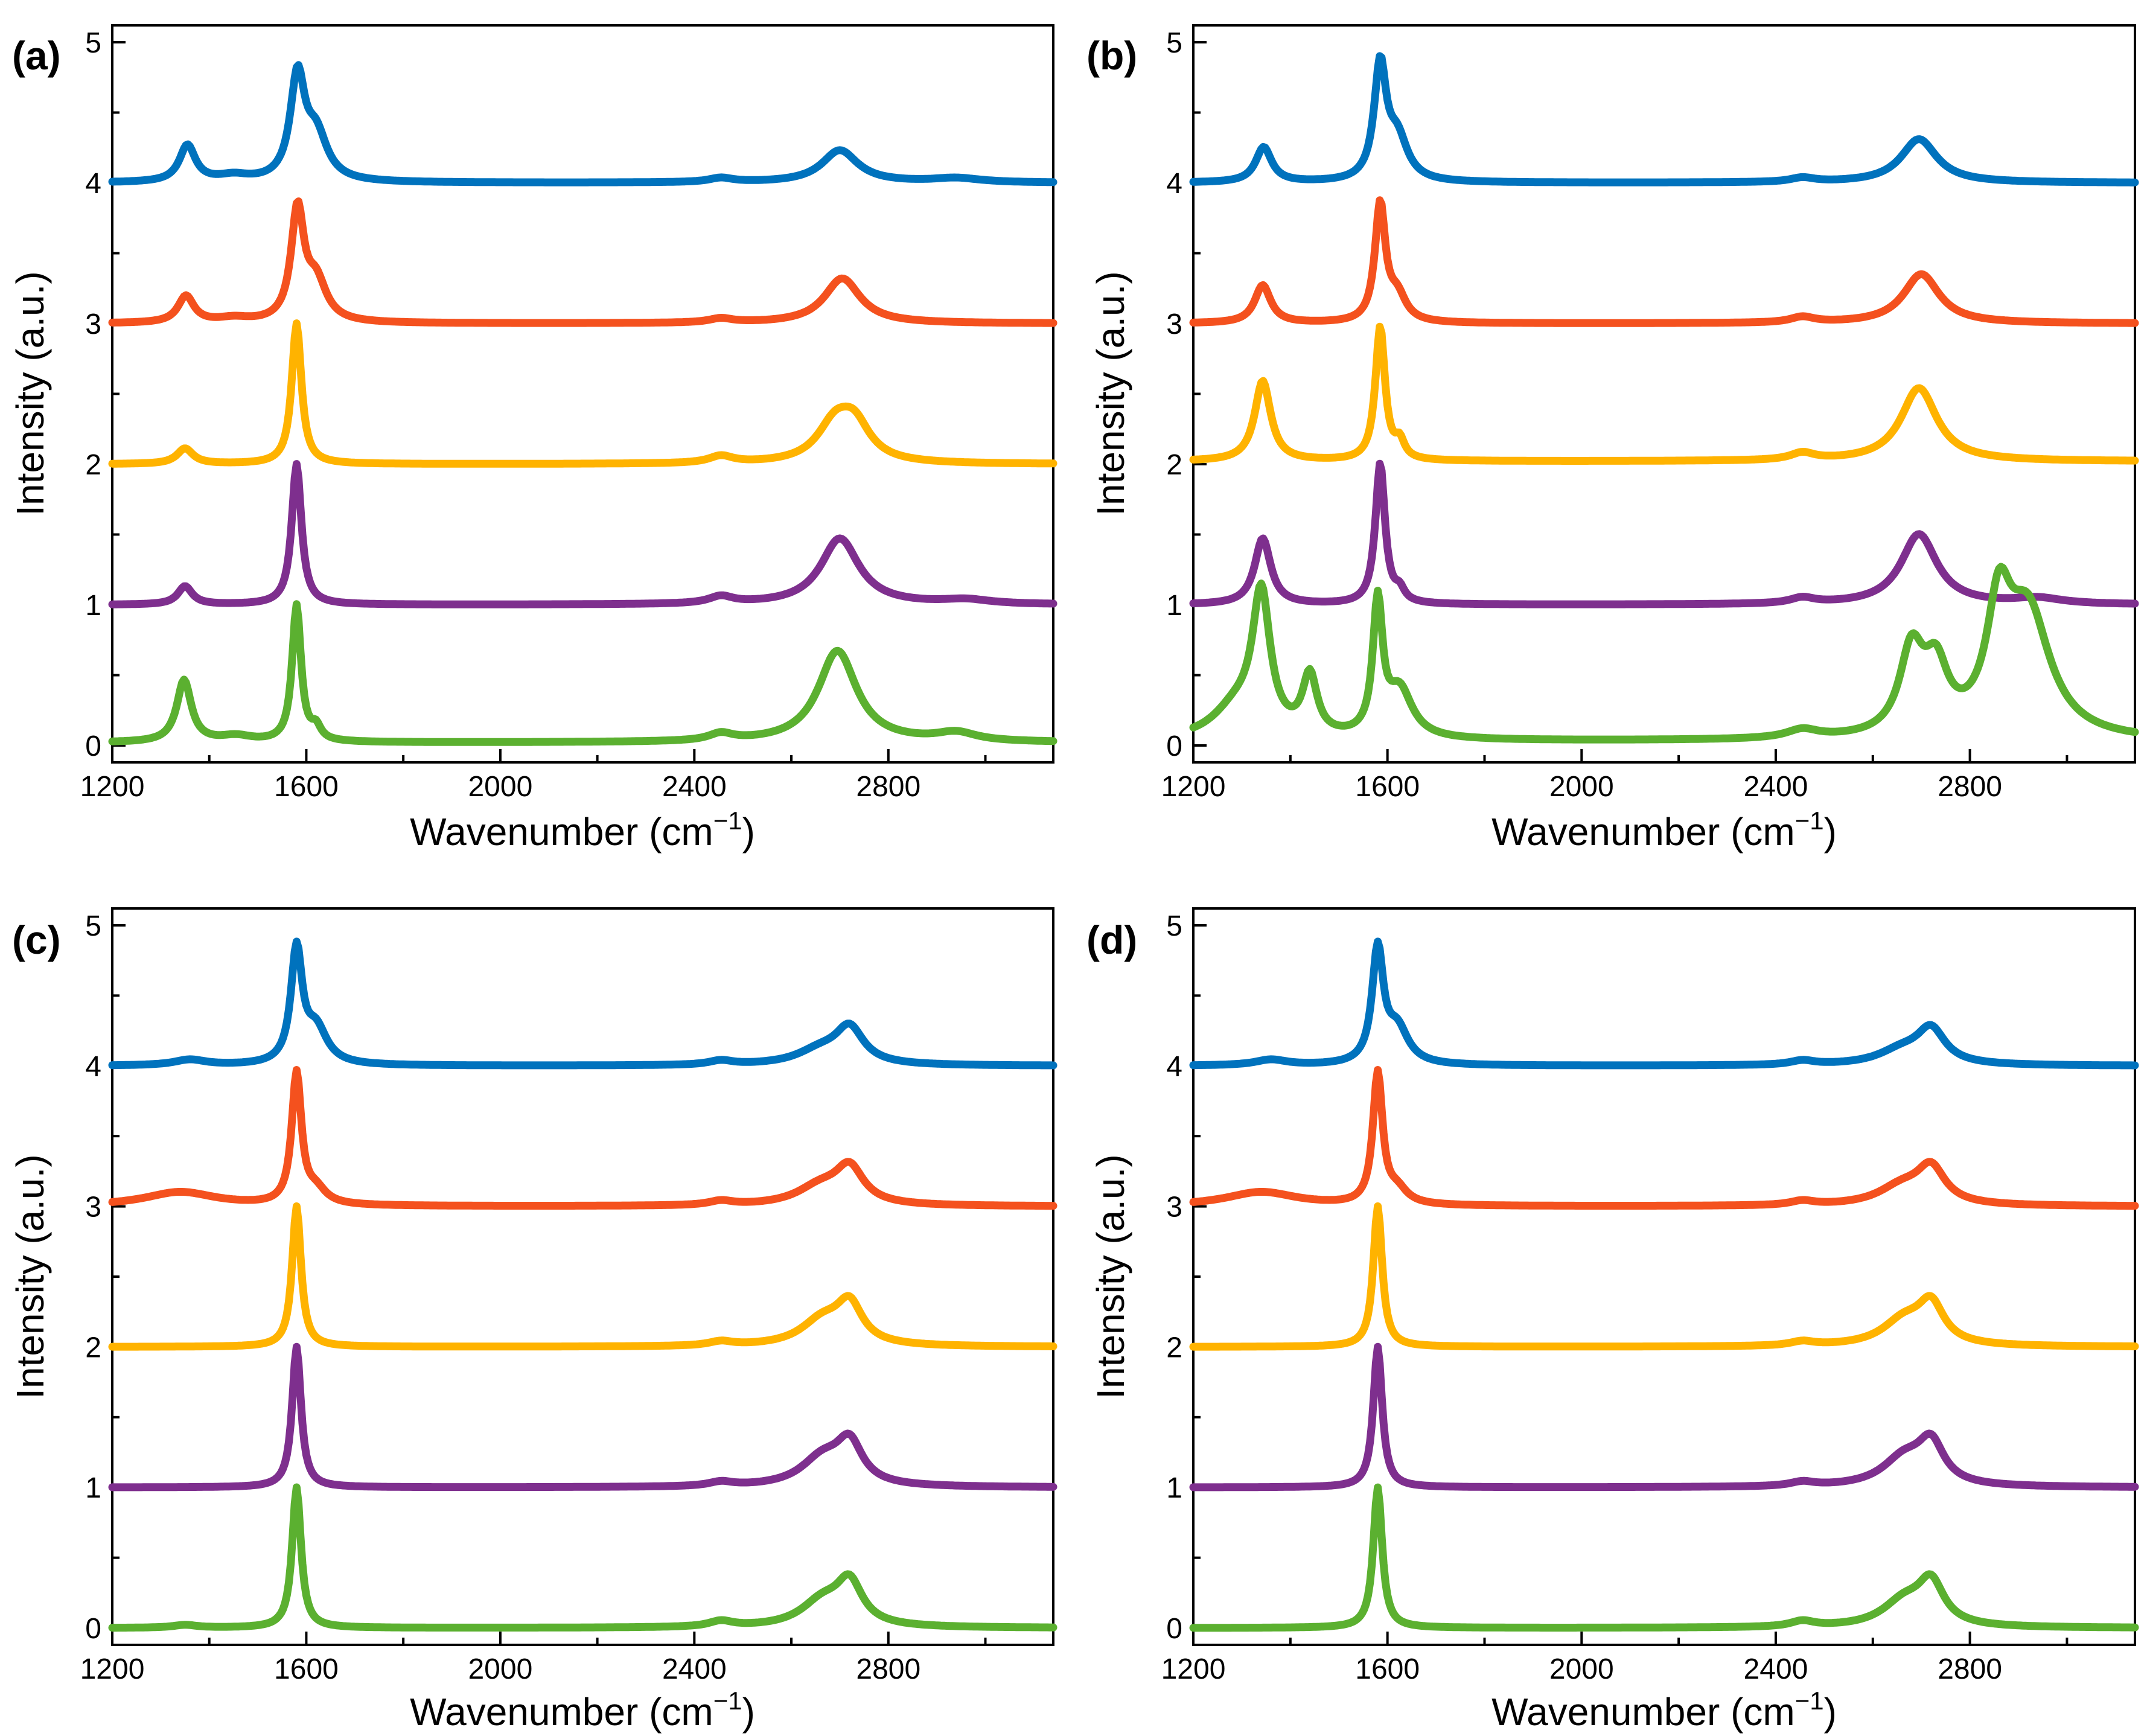 The width and height of the screenshot is (2147, 1736). I want to click on panel-c-x-tick-label: 1200, so click(113, 1669).